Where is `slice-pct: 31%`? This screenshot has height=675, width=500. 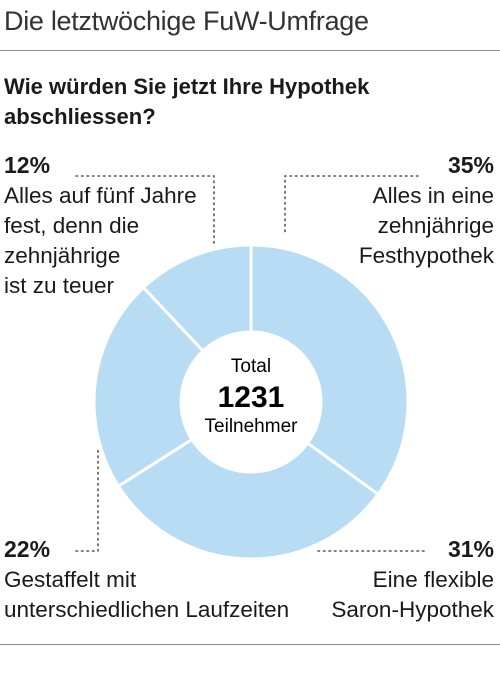 slice-pct: 31% is located at coordinates (470, 549).